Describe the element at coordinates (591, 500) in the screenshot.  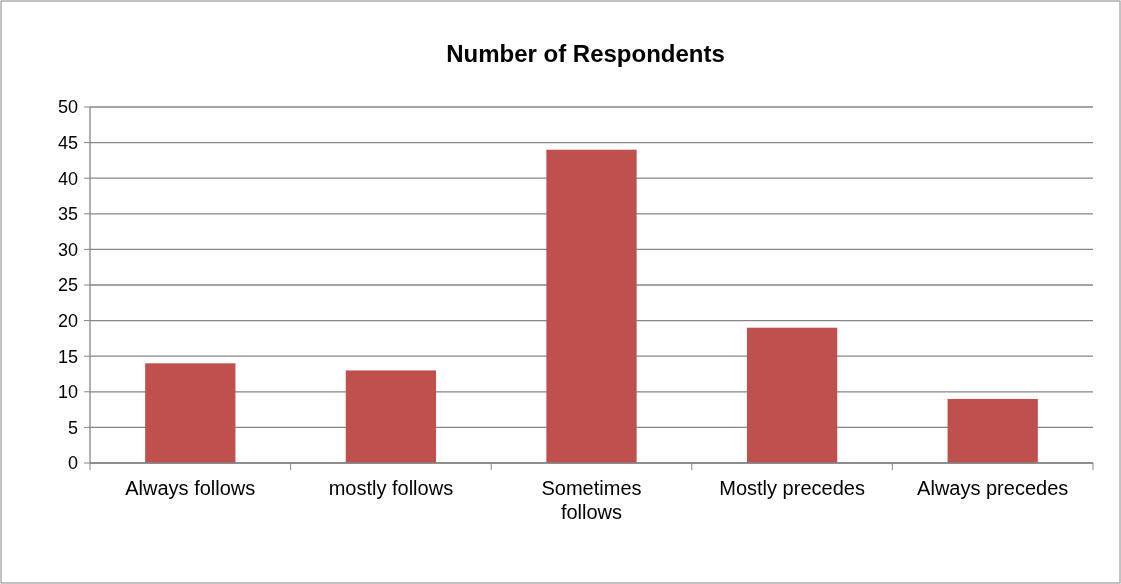
I see `x-tick-label: Sometimes follows` at that location.